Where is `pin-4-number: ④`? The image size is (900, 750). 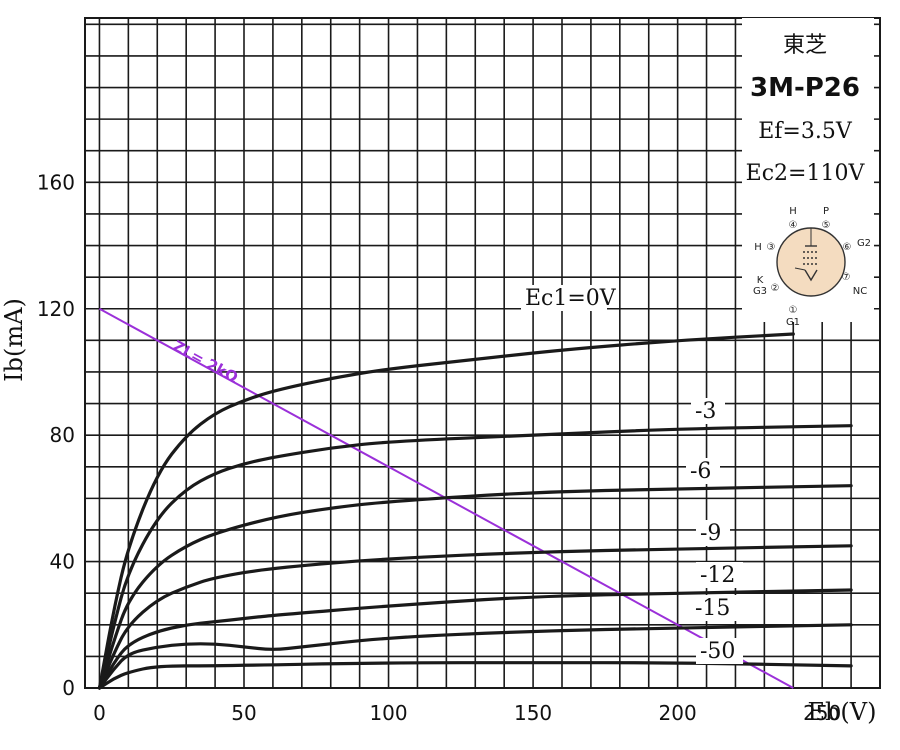 pin-4-number: ④ is located at coordinates (793, 225).